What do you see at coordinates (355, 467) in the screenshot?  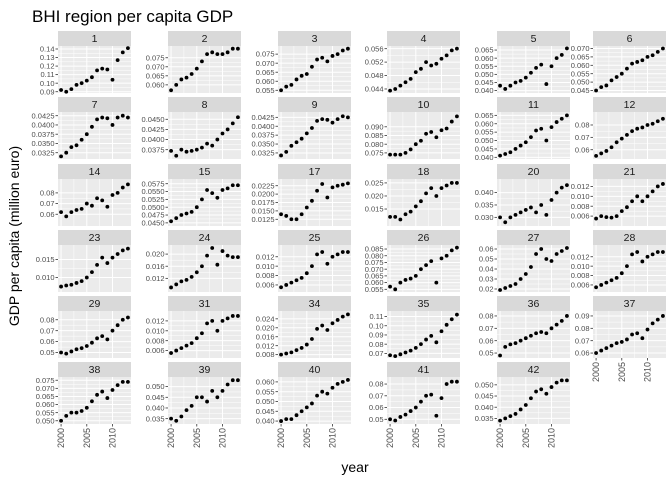 I see `x-axis-title: year` at bounding box center [355, 467].